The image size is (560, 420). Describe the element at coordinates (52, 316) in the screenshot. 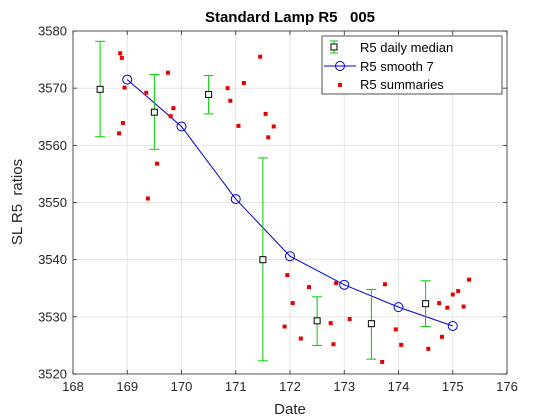

I see `y-tick-label: 3530` at that location.